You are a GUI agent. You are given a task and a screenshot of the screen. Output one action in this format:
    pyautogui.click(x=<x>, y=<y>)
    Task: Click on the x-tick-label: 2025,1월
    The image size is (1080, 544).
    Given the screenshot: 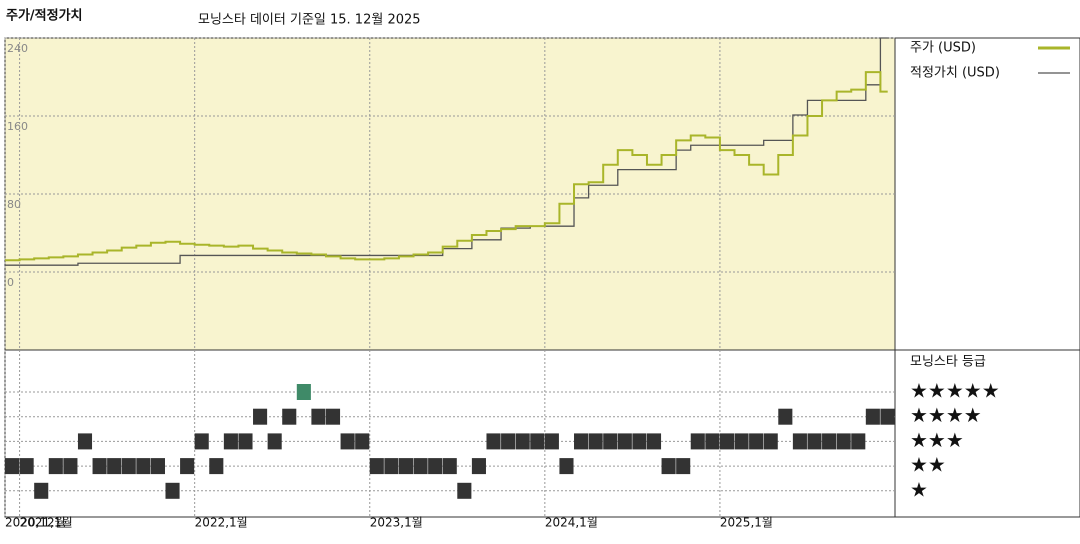 What is the action you would take?
    pyautogui.click(x=746, y=523)
    